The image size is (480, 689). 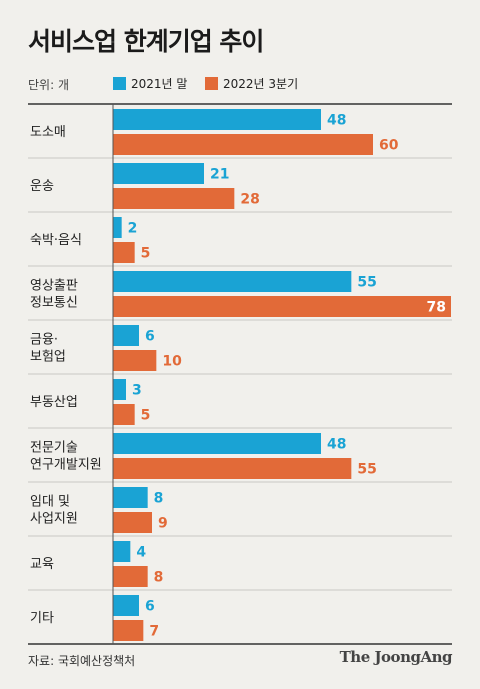 I want to click on data-label-2021: 55, so click(x=366, y=283).